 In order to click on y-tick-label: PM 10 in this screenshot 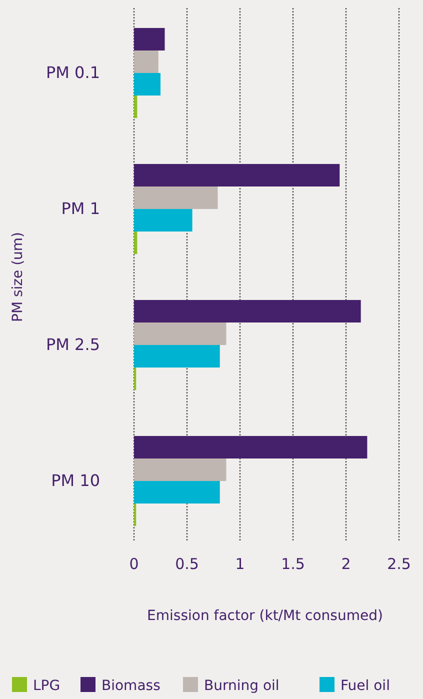, I will do `click(75, 480)`.